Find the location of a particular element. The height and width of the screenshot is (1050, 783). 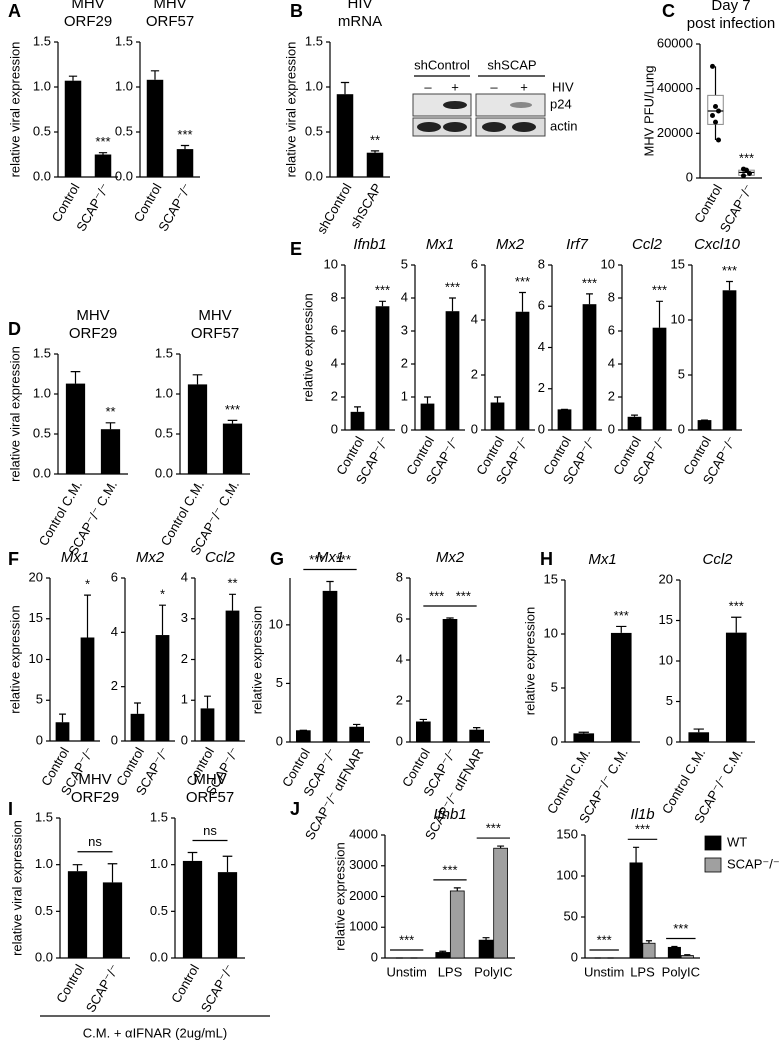

panel-label: B is located at coordinates (296, 11).